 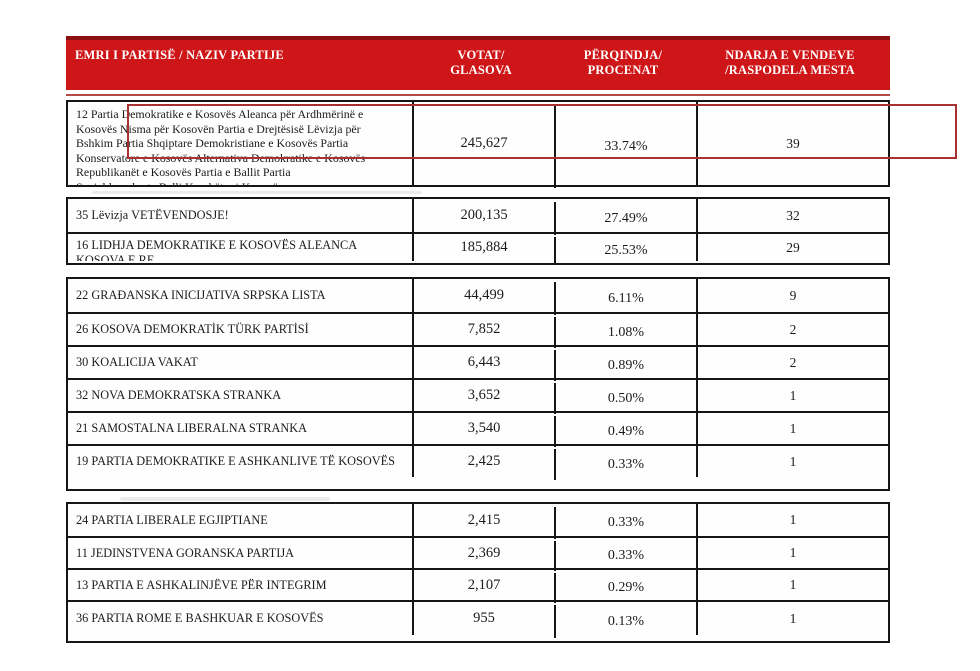 I want to click on party-name-cell: 24 PARTIA LIBERALE EGJIPTIANE, so click(x=172, y=519).